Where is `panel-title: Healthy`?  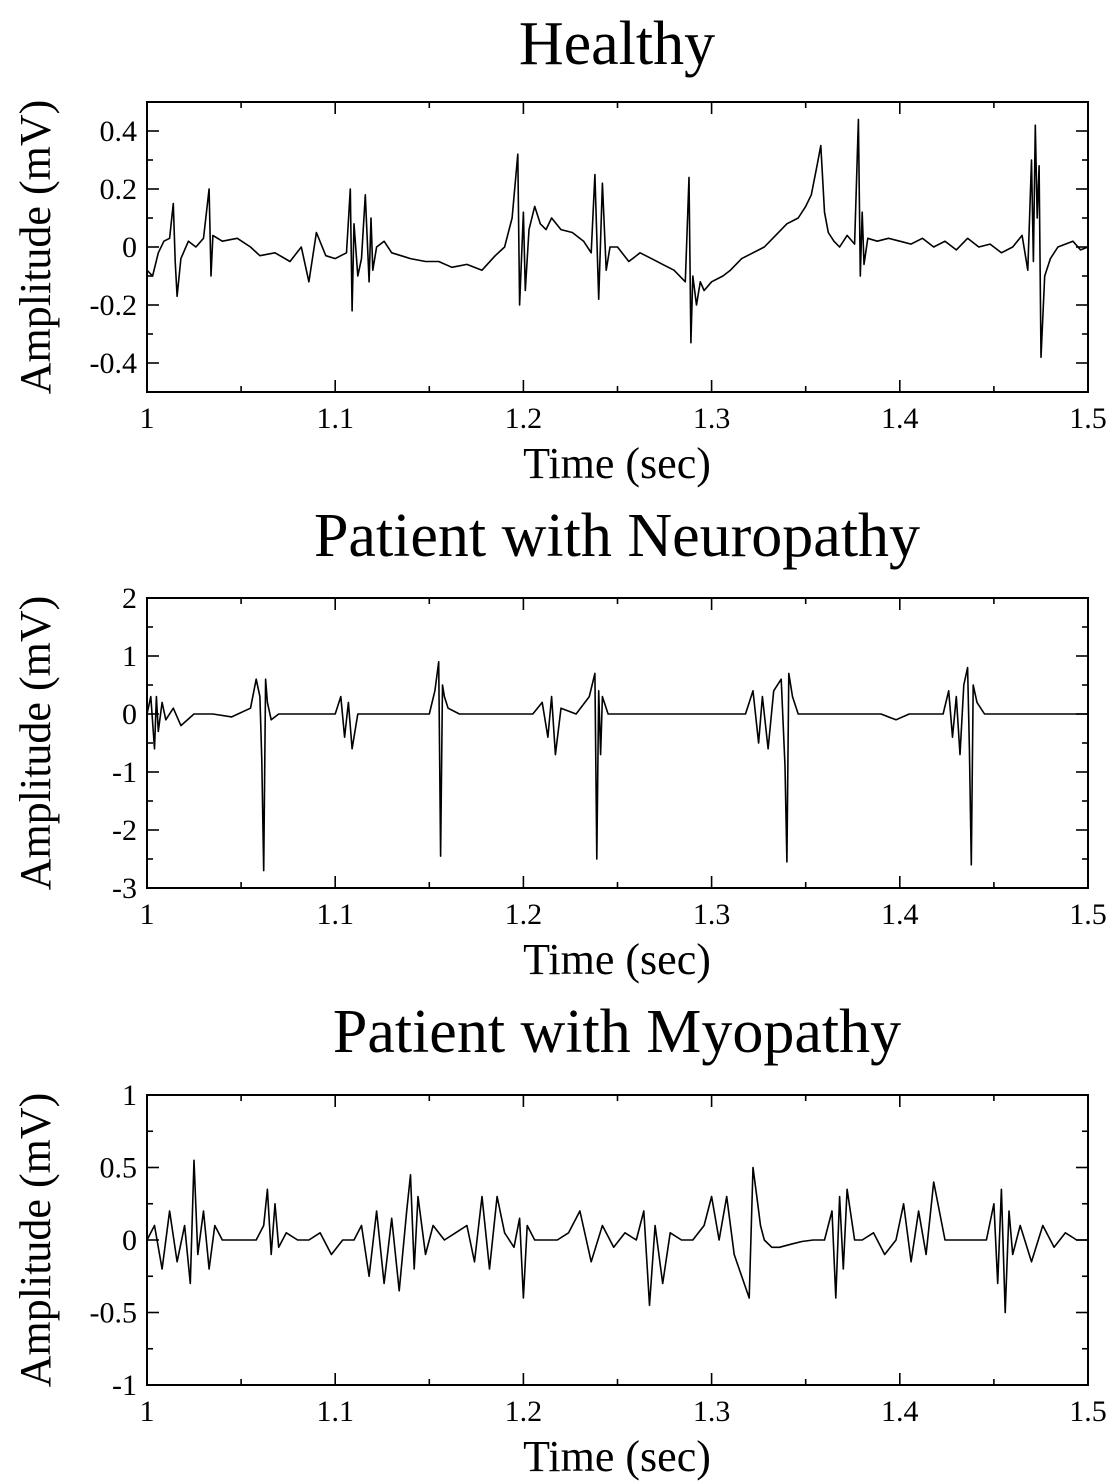 panel-title: Healthy is located at coordinates (617, 44).